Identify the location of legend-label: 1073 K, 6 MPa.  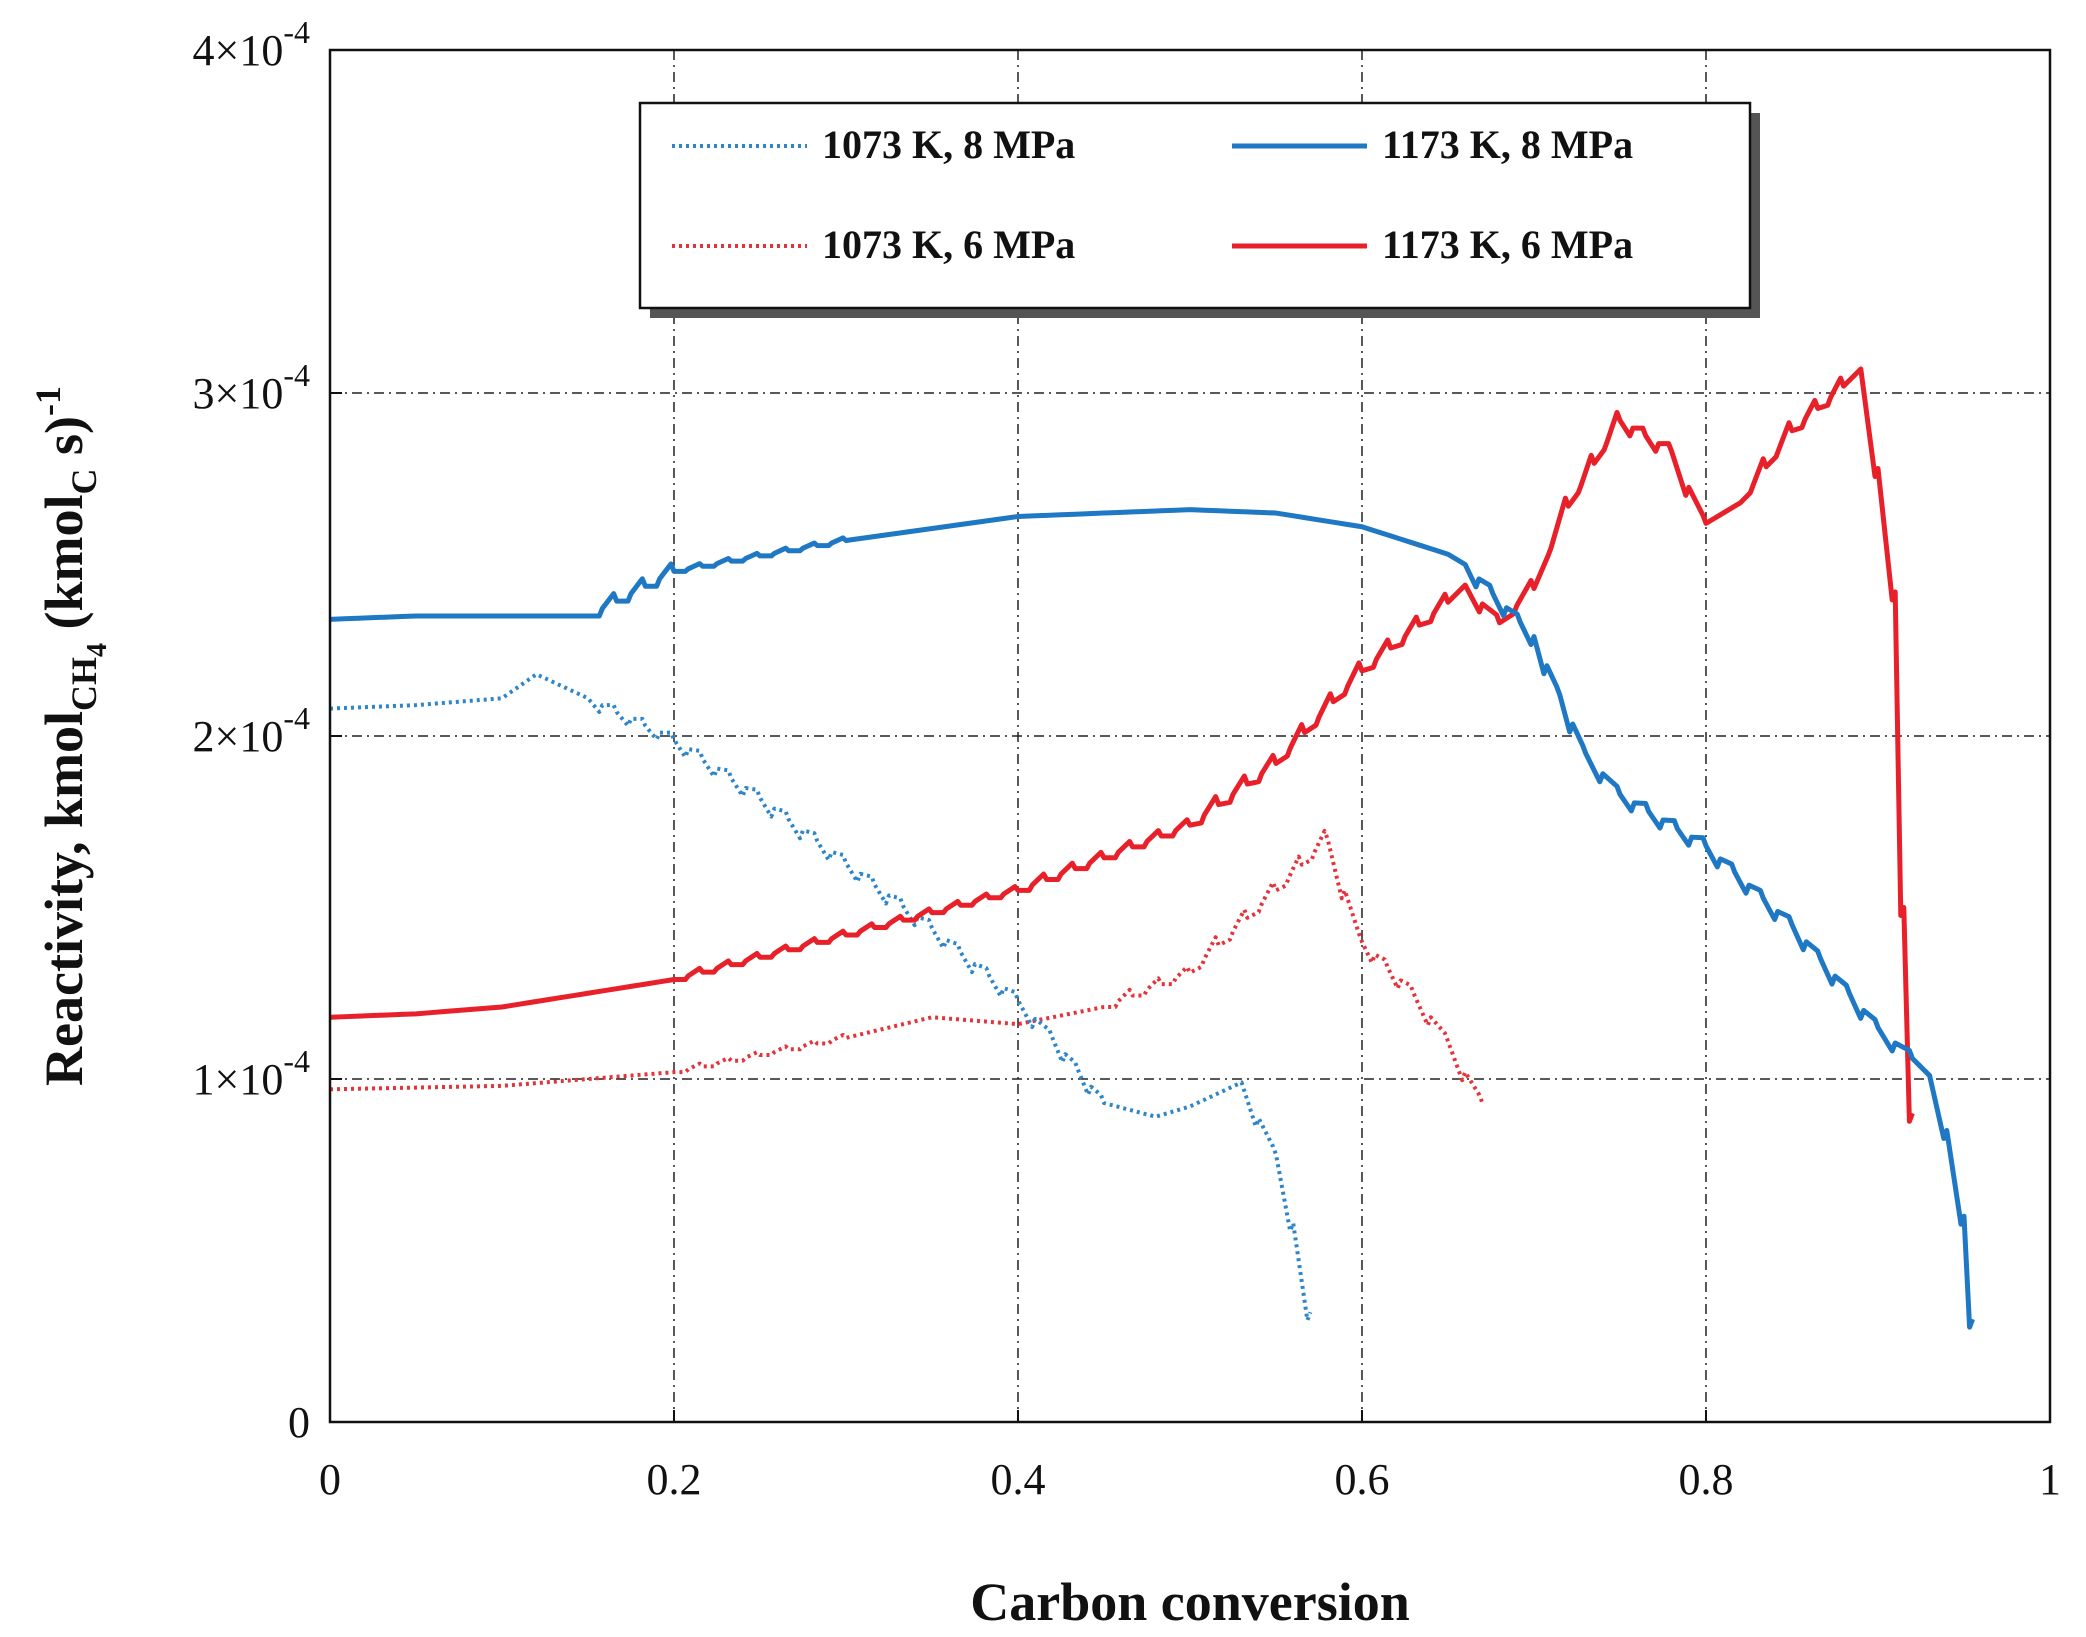
(948, 244).